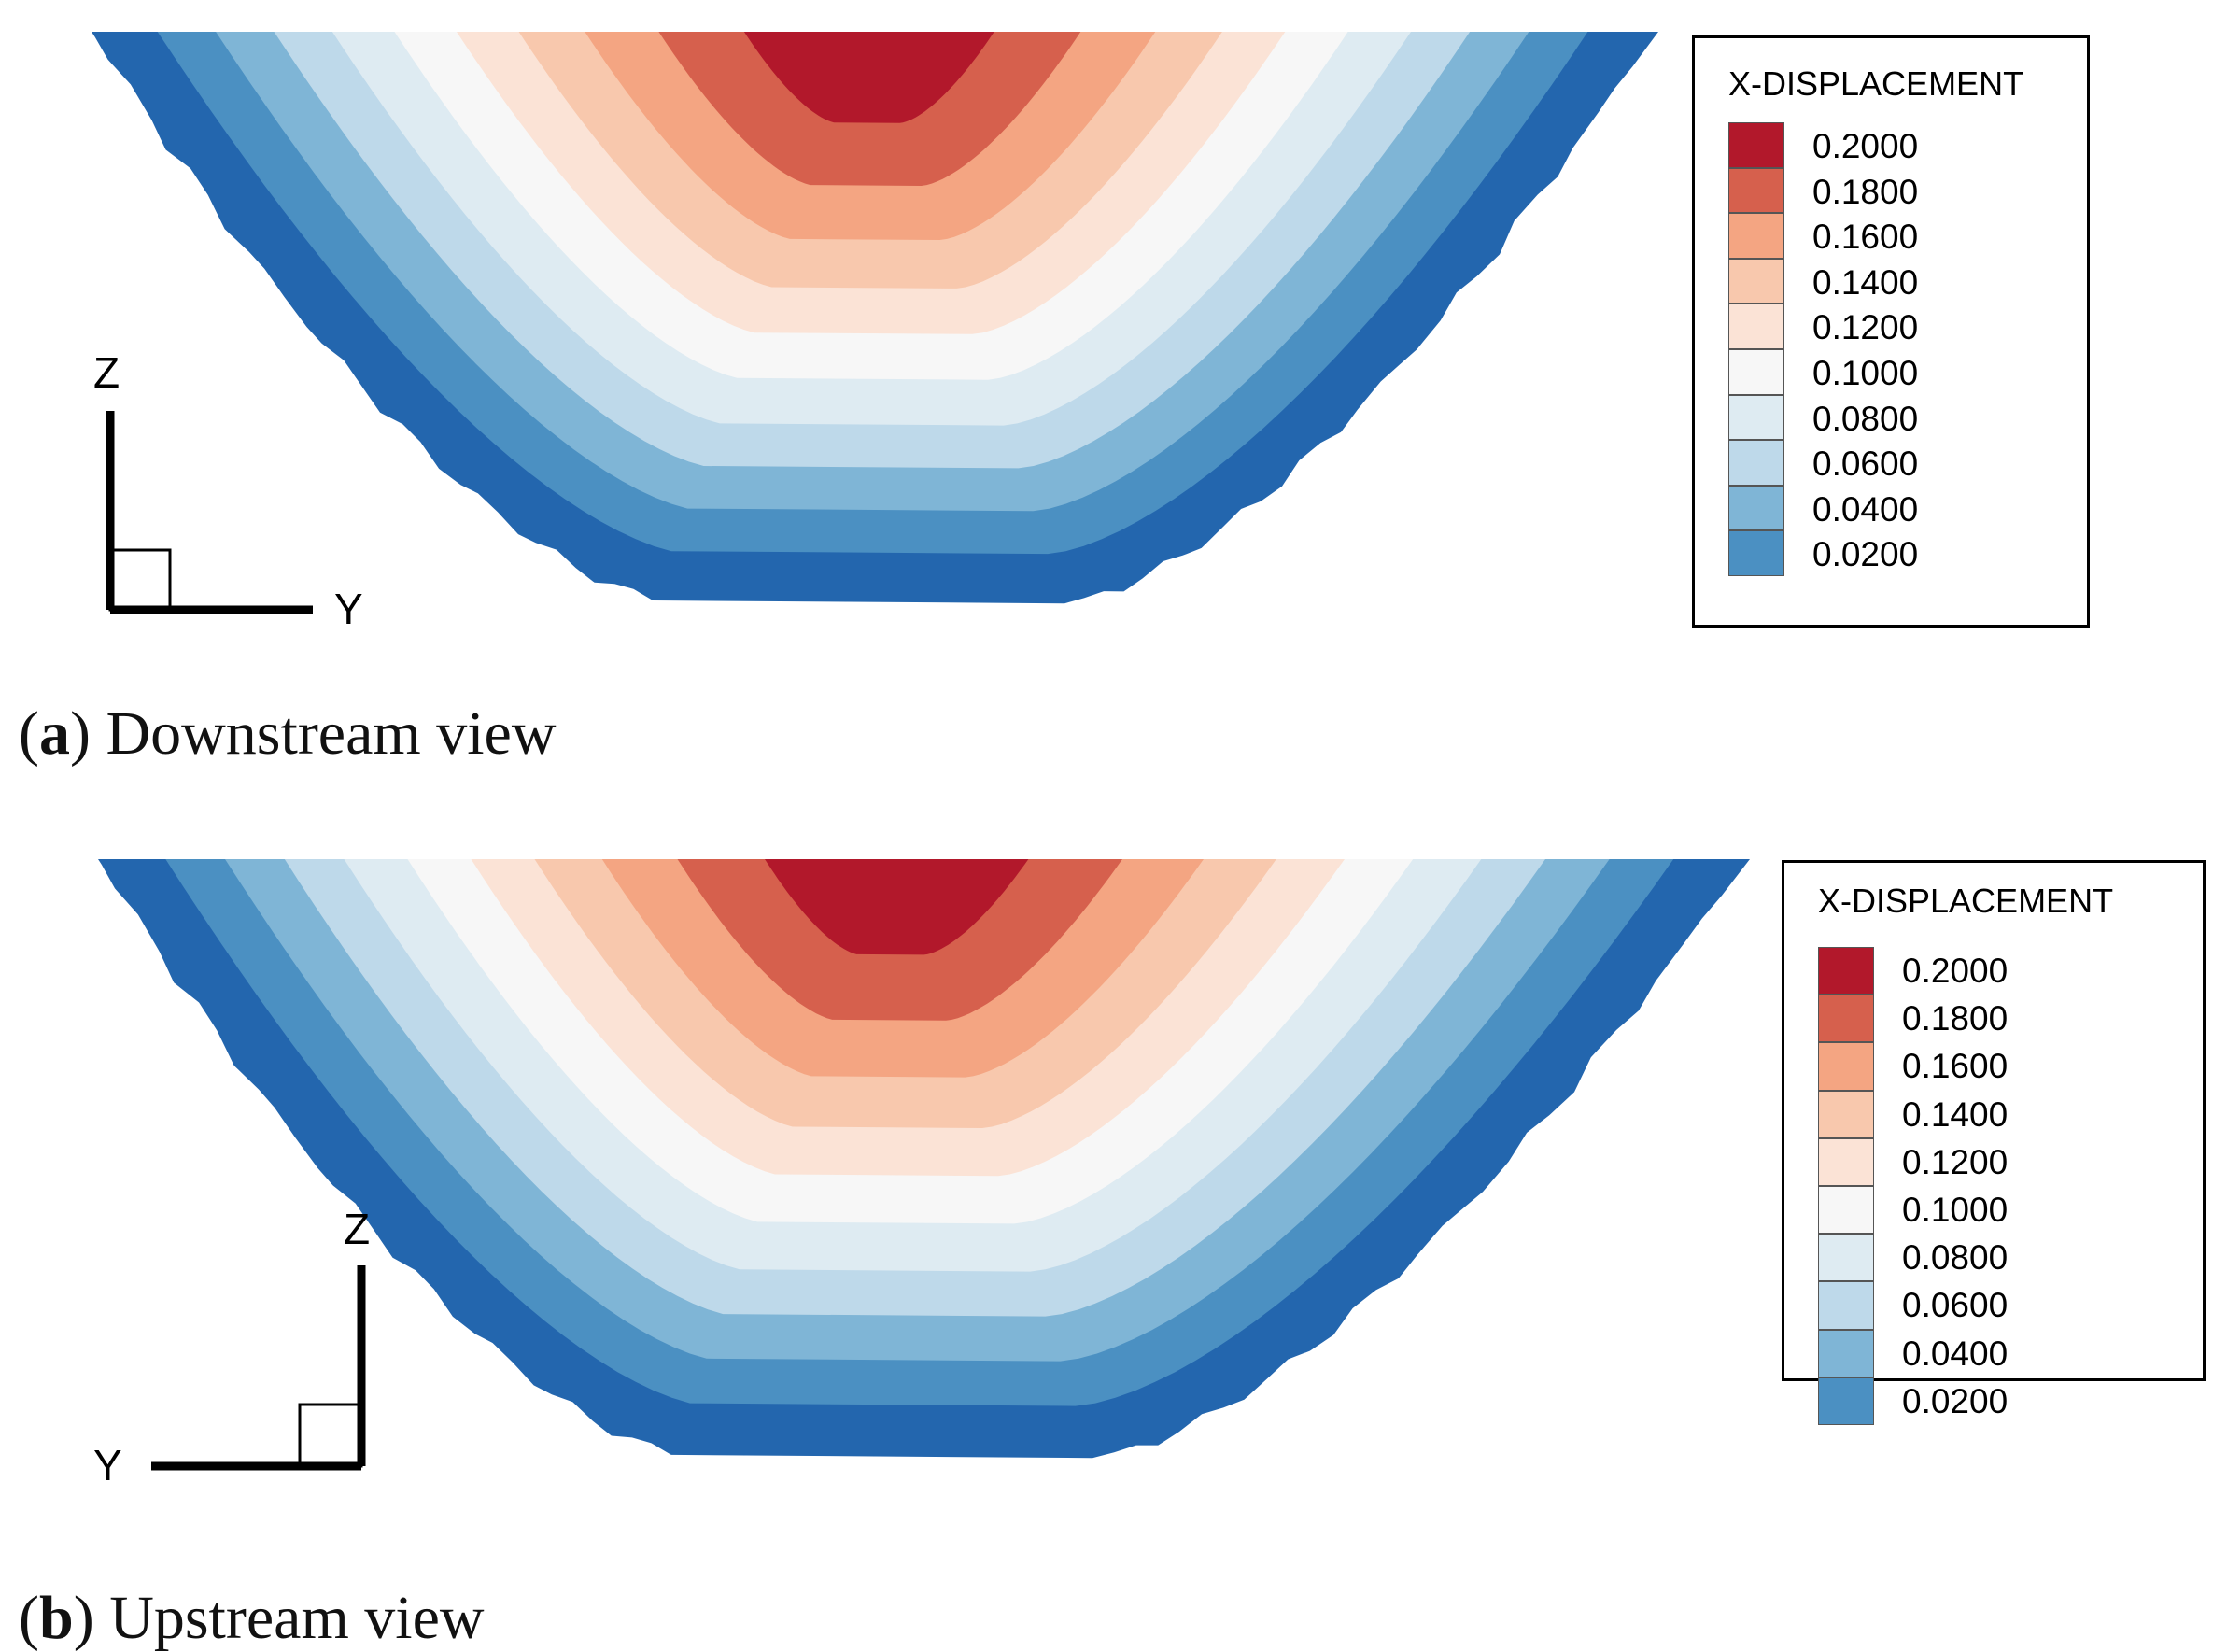  What do you see at coordinates (54, 733) in the screenshot?
I see `panel-label: a` at bounding box center [54, 733].